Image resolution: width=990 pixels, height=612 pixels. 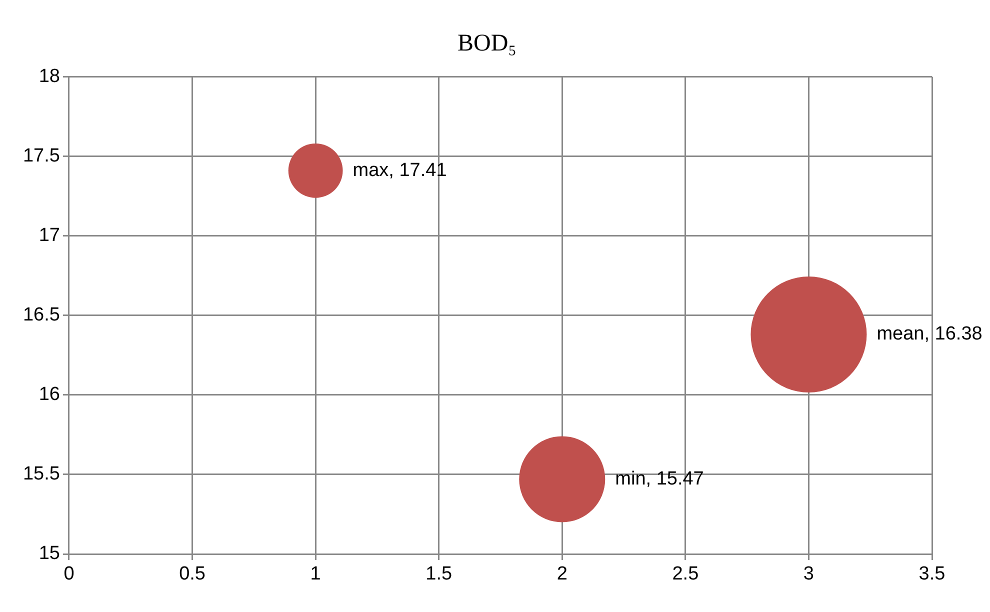 What do you see at coordinates (49, 395) in the screenshot?
I see `y-tick-label: 16` at bounding box center [49, 395].